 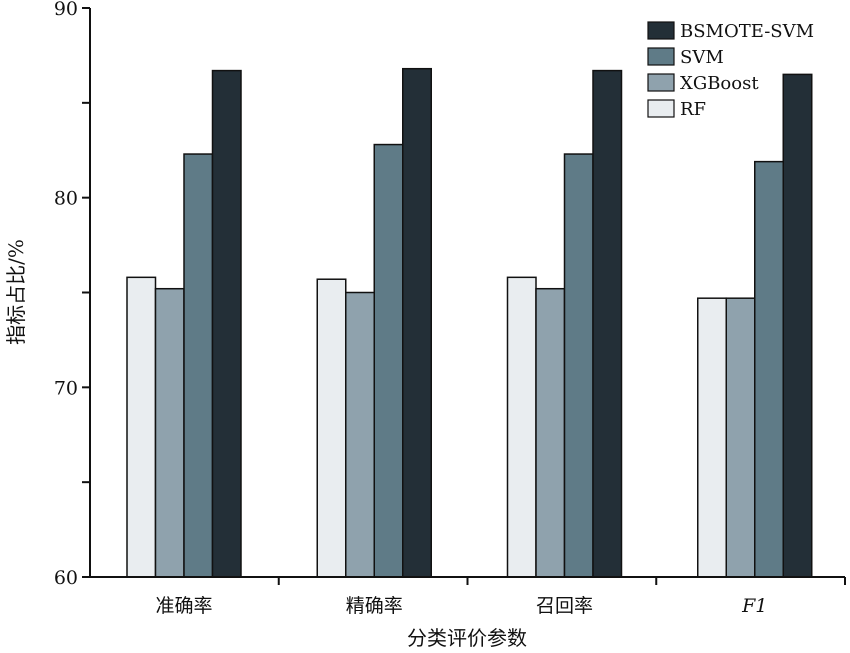 I want to click on legend-label-xgboost: XGBoost, so click(x=719, y=83).